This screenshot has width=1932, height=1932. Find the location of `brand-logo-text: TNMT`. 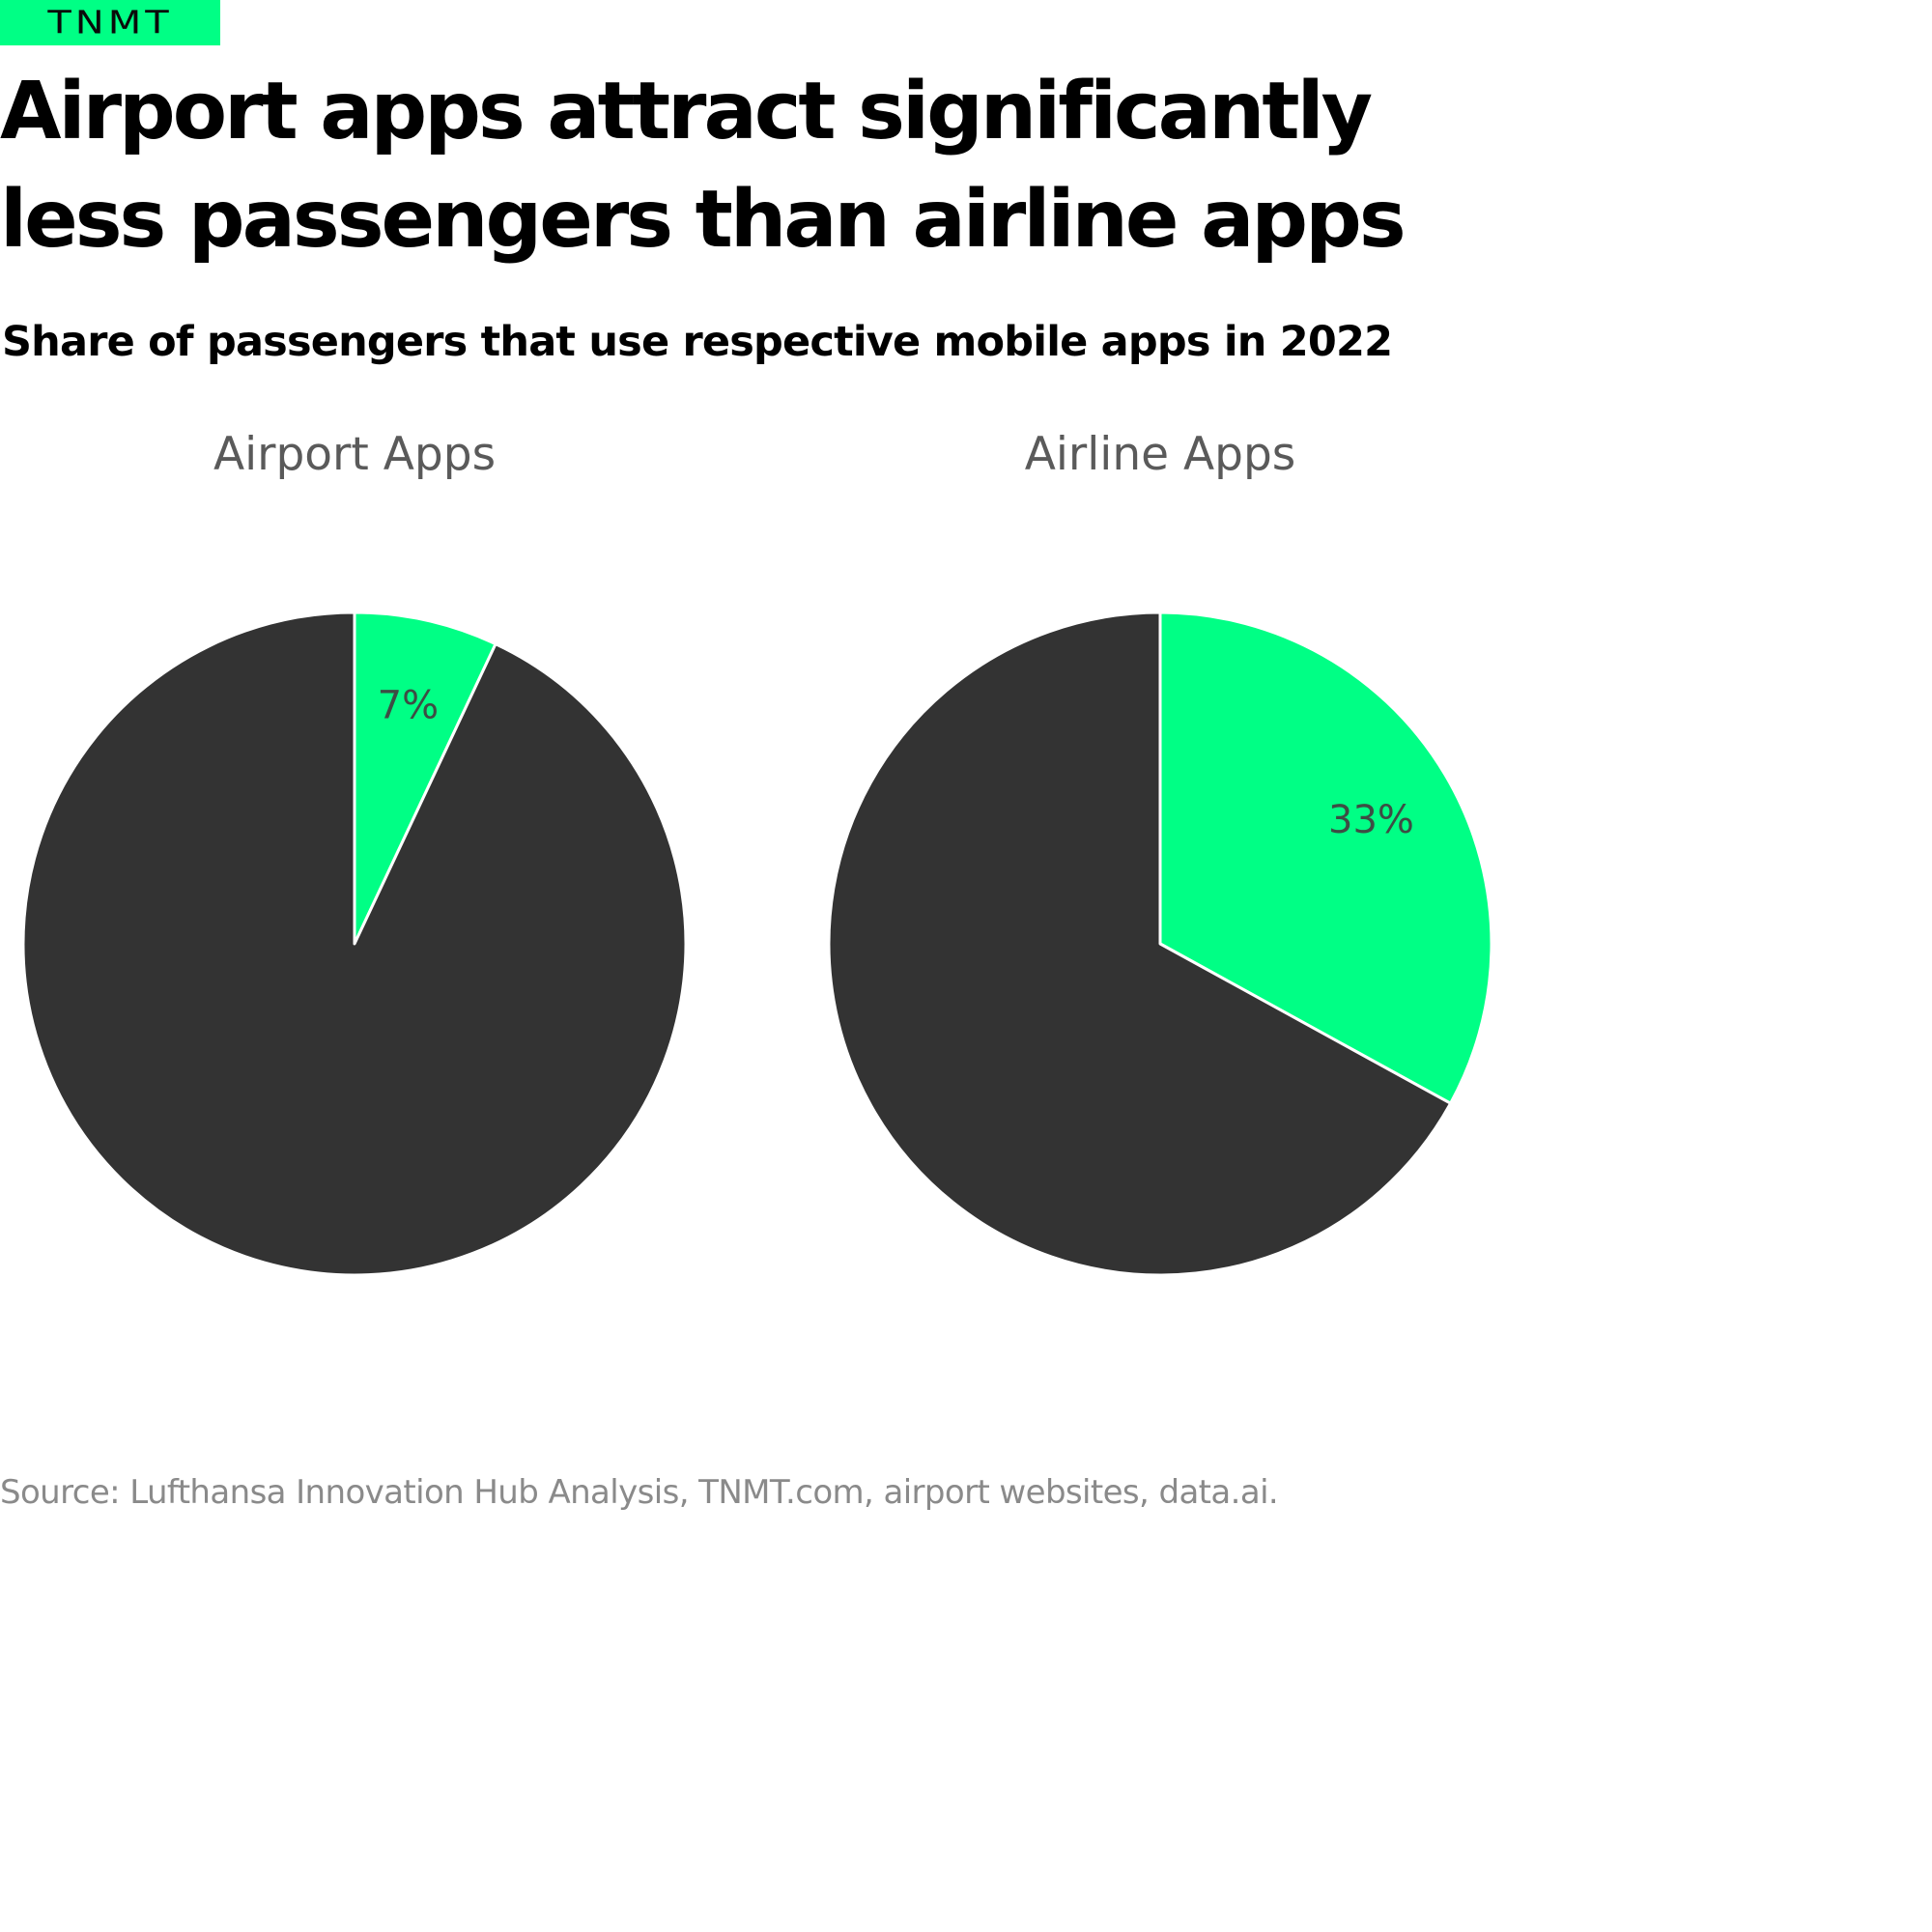

brand-logo-text: TNMT is located at coordinates (110, 23).